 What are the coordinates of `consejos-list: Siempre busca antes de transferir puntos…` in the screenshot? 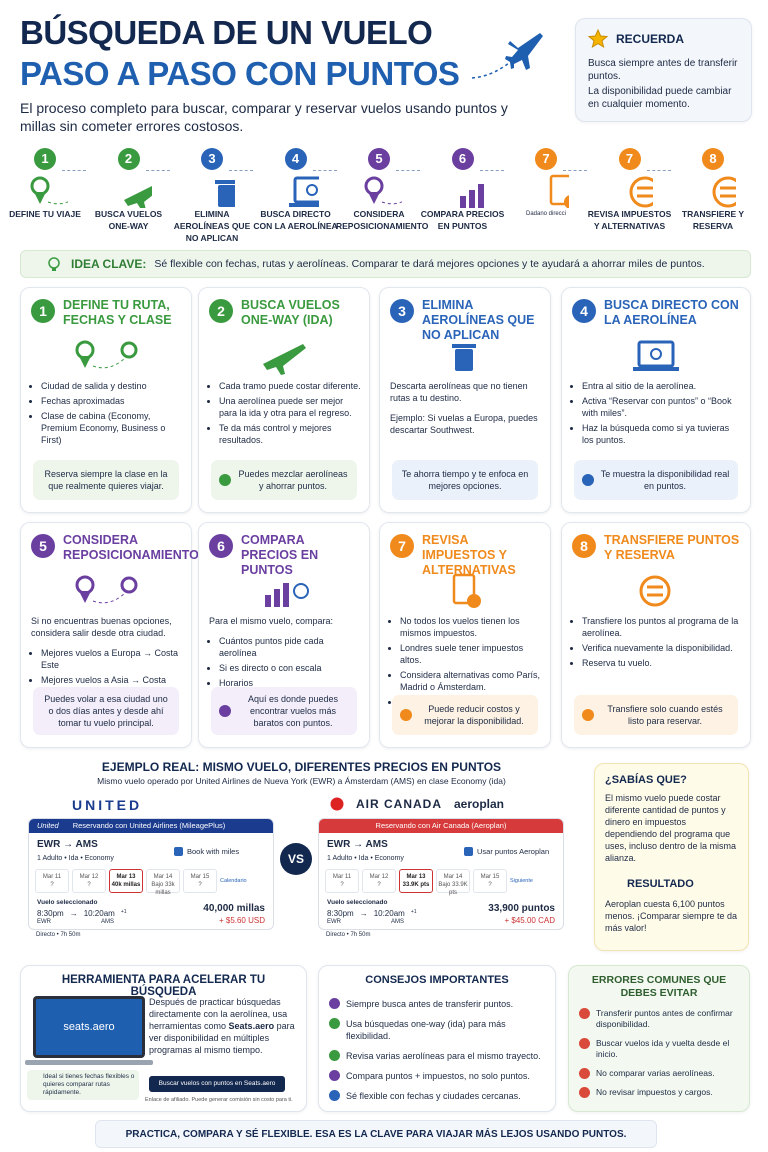 It's located at (437, 1050).